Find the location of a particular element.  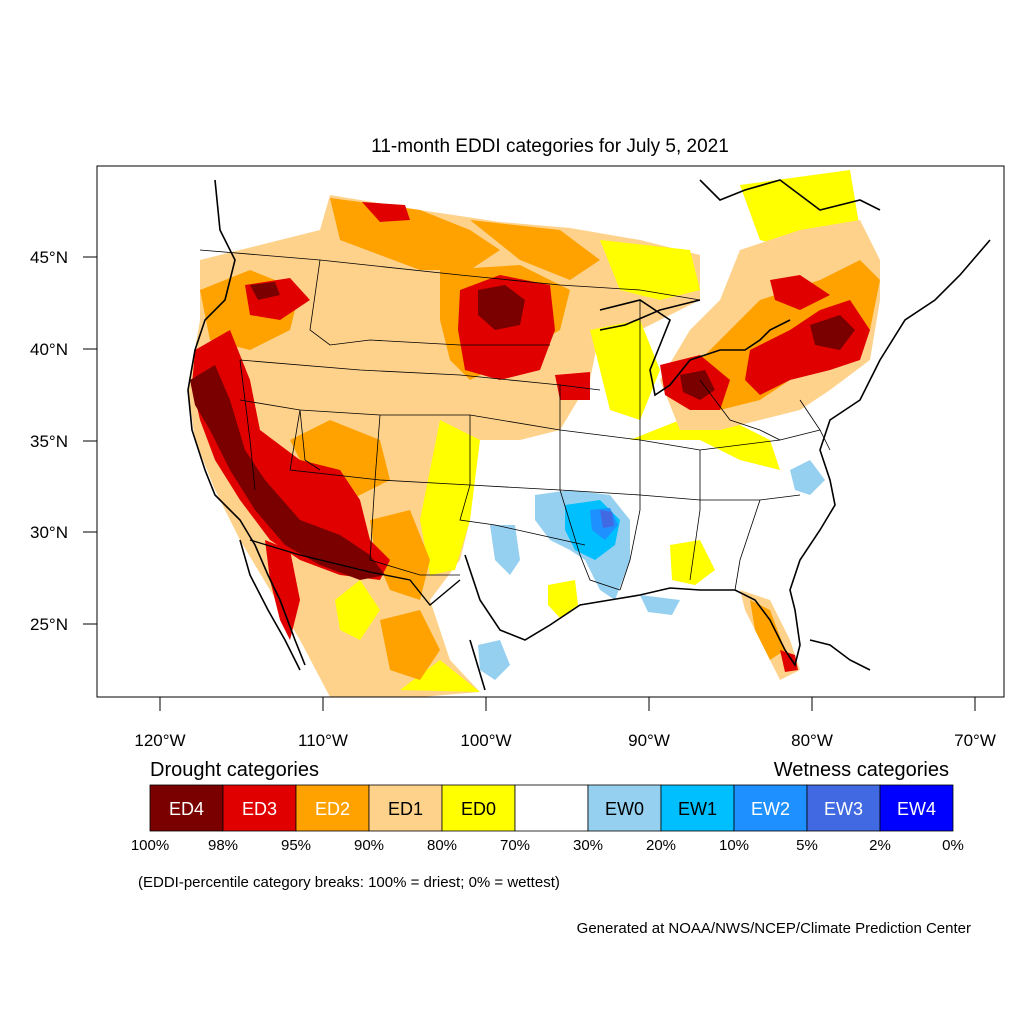

lon-tick-label: 120°W is located at coordinates (159, 740).